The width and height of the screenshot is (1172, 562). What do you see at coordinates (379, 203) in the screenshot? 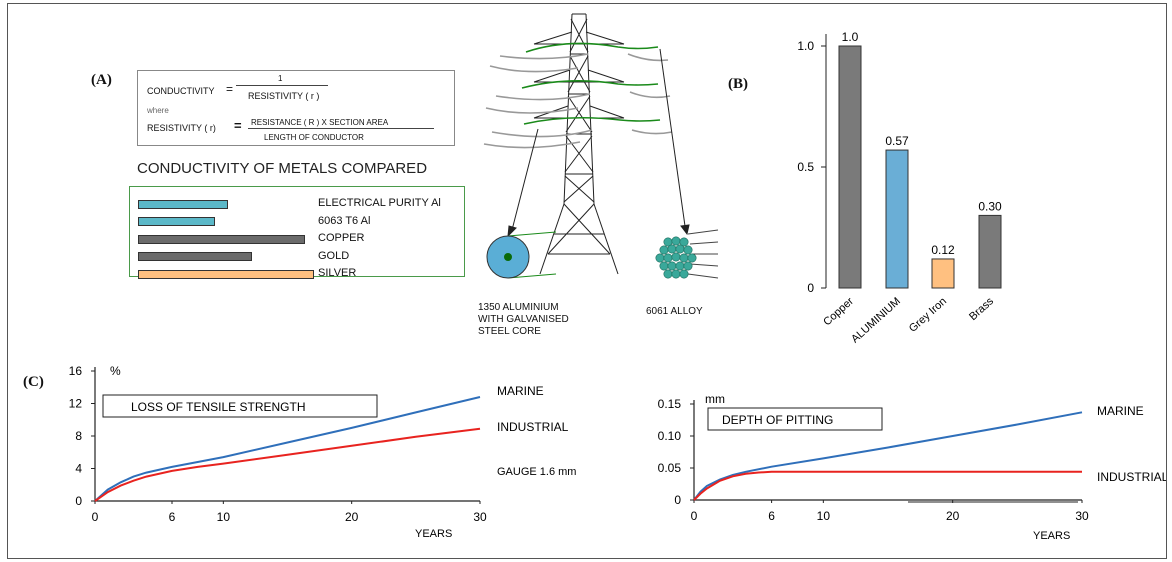
I see `compare-bar-label: ELECTRICAL PURITY Al` at bounding box center [379, 203].